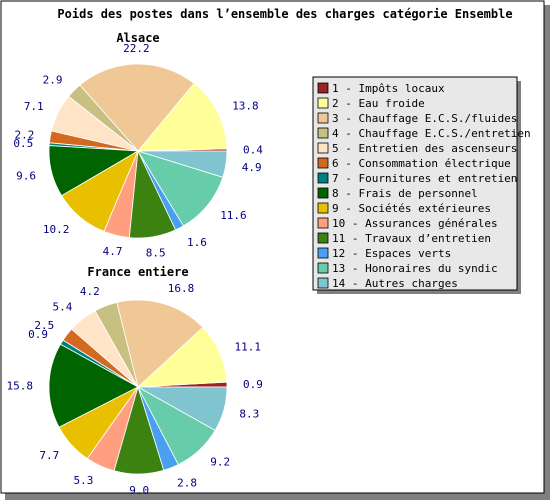  Describe the element at coordinates (53, 79) in the screenshot. I see `pie-alsace-label-4: 2.9` at that location.